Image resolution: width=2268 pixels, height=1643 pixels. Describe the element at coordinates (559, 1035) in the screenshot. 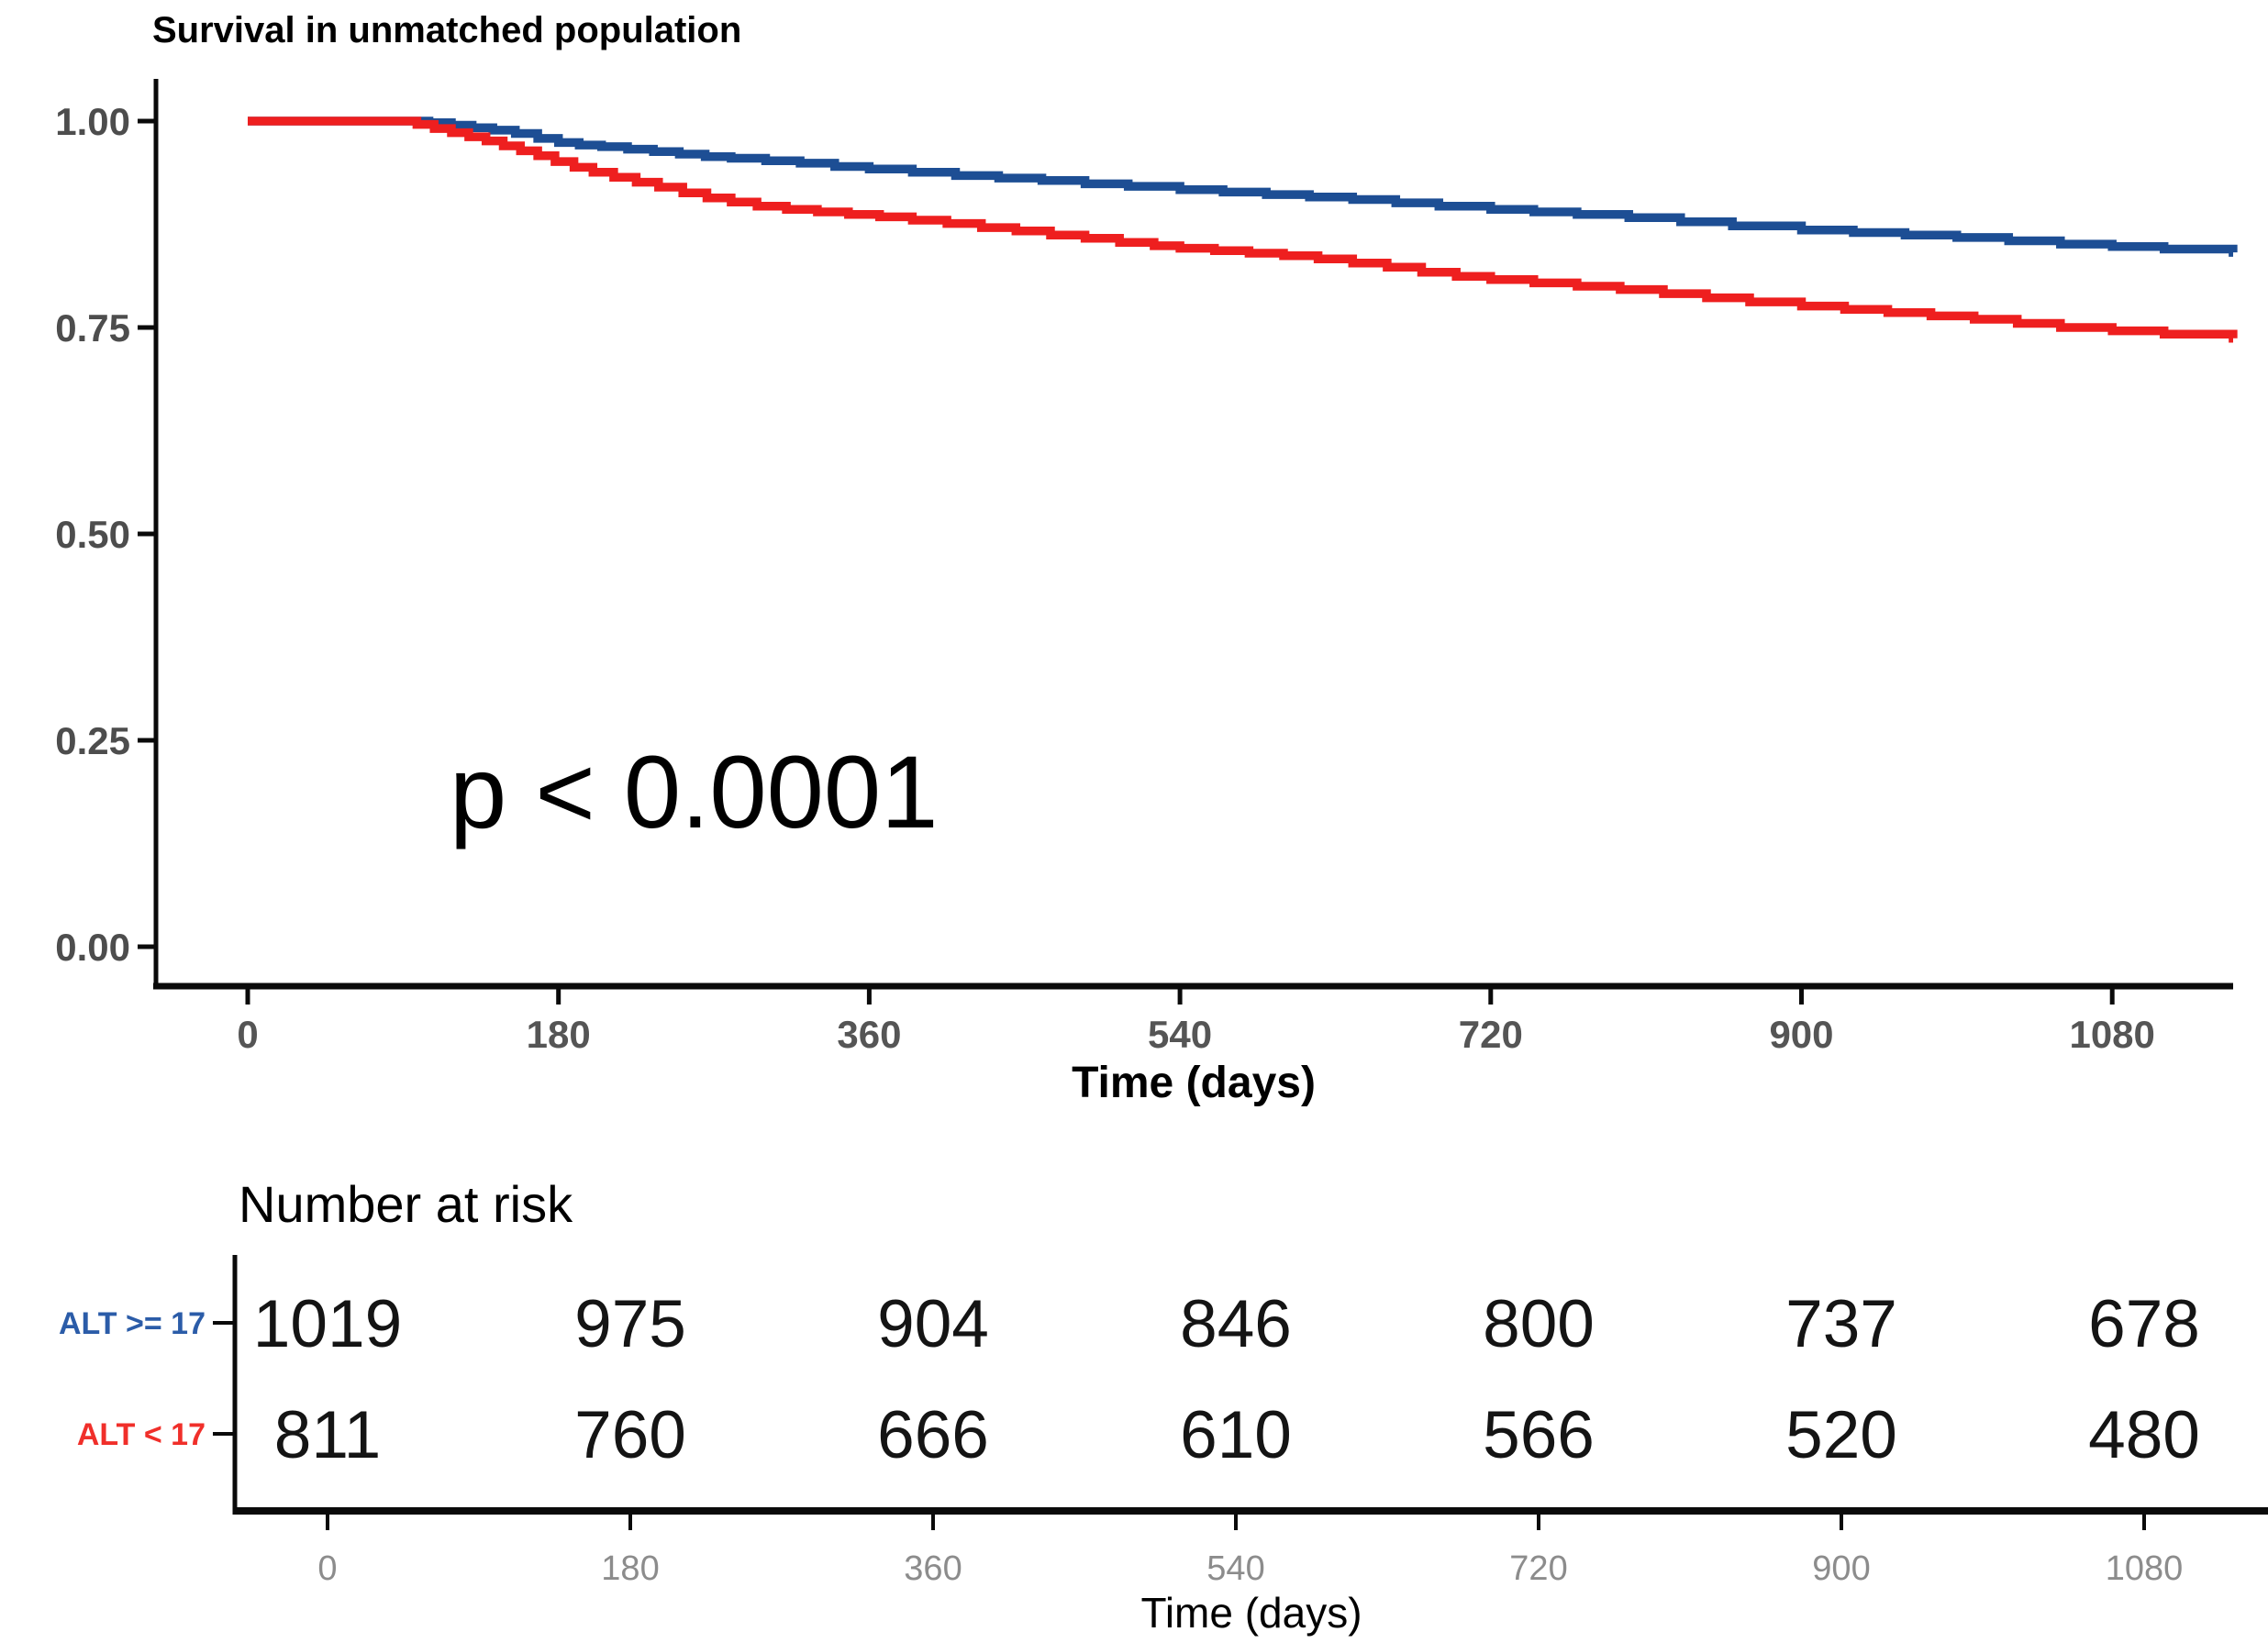

I see `x-tick-label: 180` at that location.